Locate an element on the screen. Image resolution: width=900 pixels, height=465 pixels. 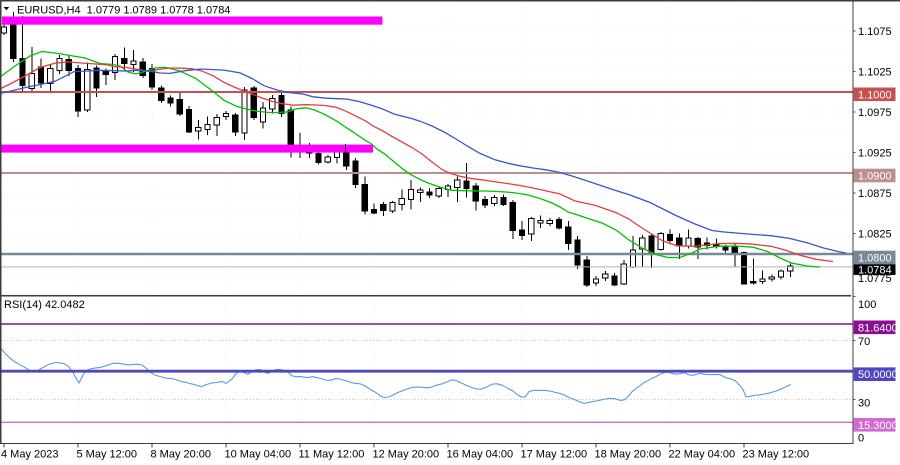
svg-text:EURUSD,H4 1.0779 1.0789 1.077: EURUSD,H4 1.0779 1.0789 1.0778 1.0784 is located at coordinates (123, 10).